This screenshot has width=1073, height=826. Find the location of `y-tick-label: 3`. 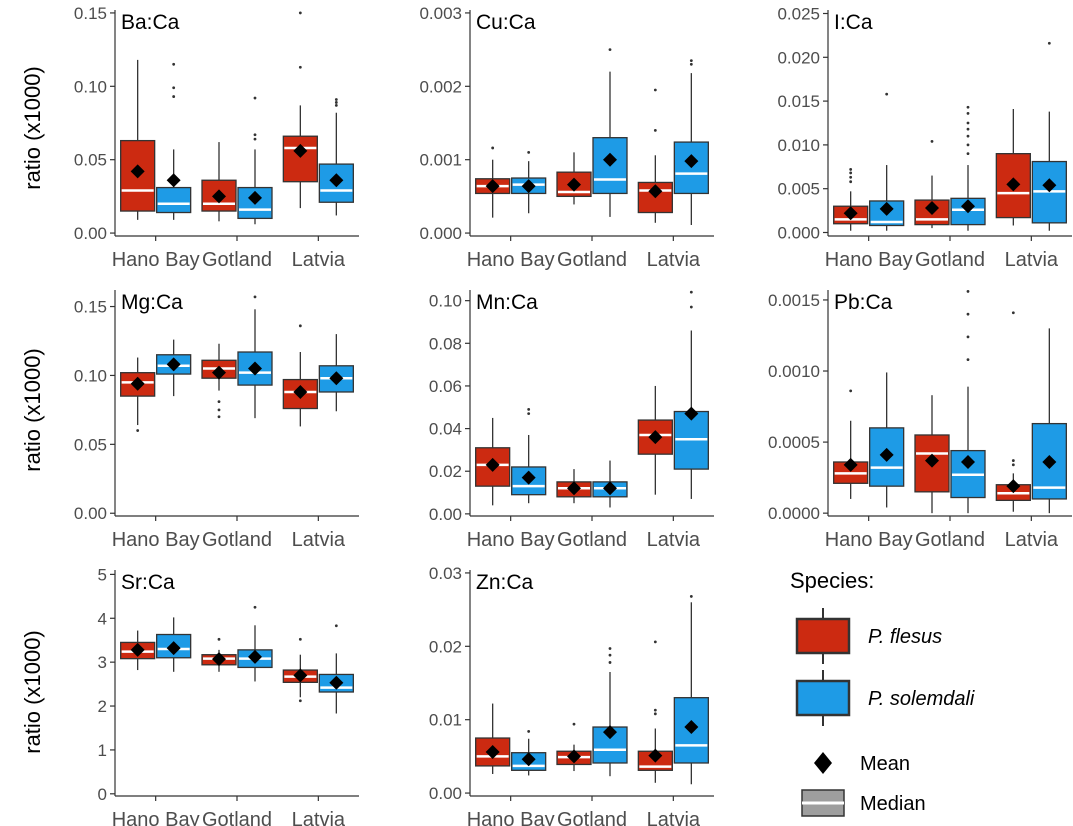

y-tick-label: 3 is located at coordinates (102, 662).